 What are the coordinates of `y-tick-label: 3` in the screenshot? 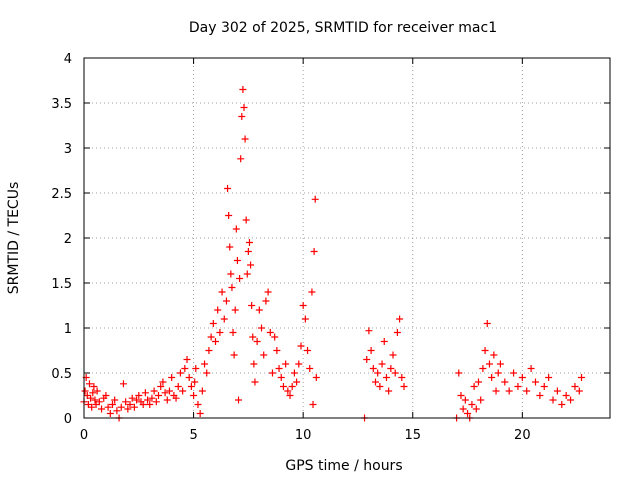 It's located at (68, 149).